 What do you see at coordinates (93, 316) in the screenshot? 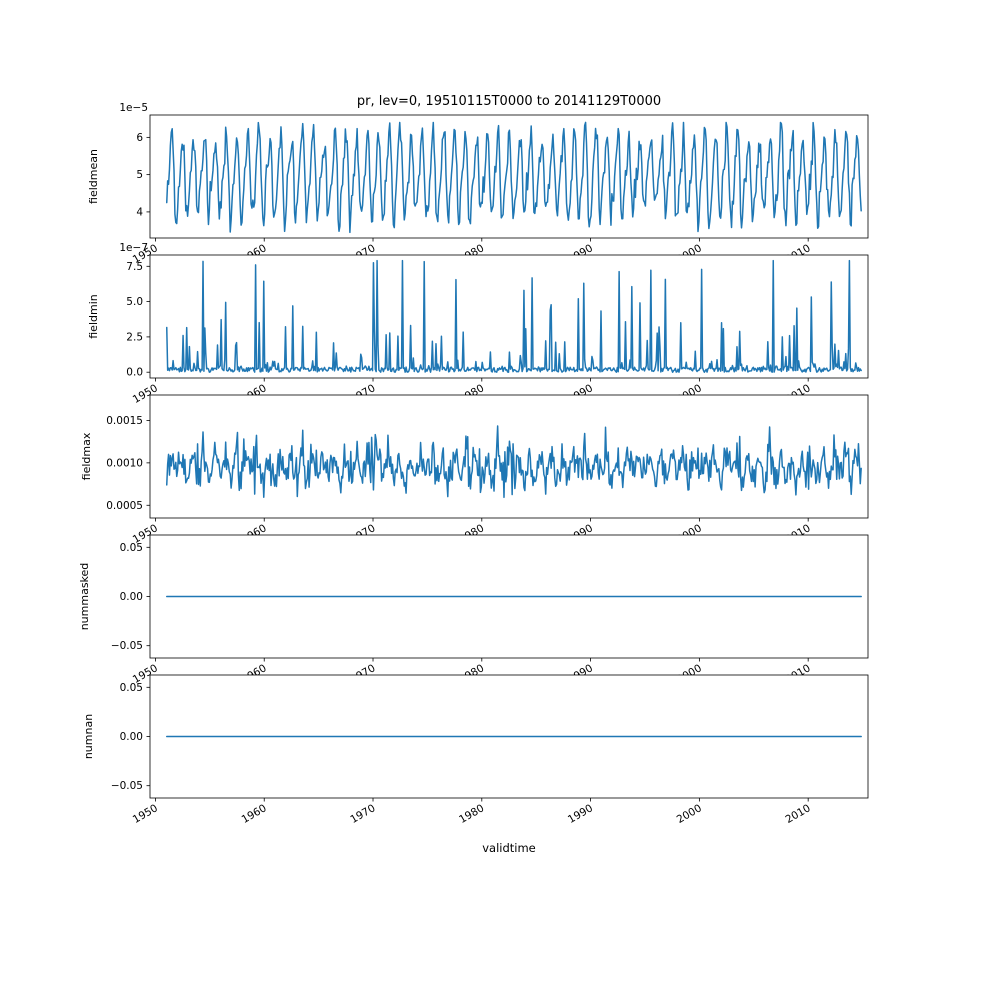
I see `y-axis-title-fieldmin: fieldmin` at bounding box center [93, 316].